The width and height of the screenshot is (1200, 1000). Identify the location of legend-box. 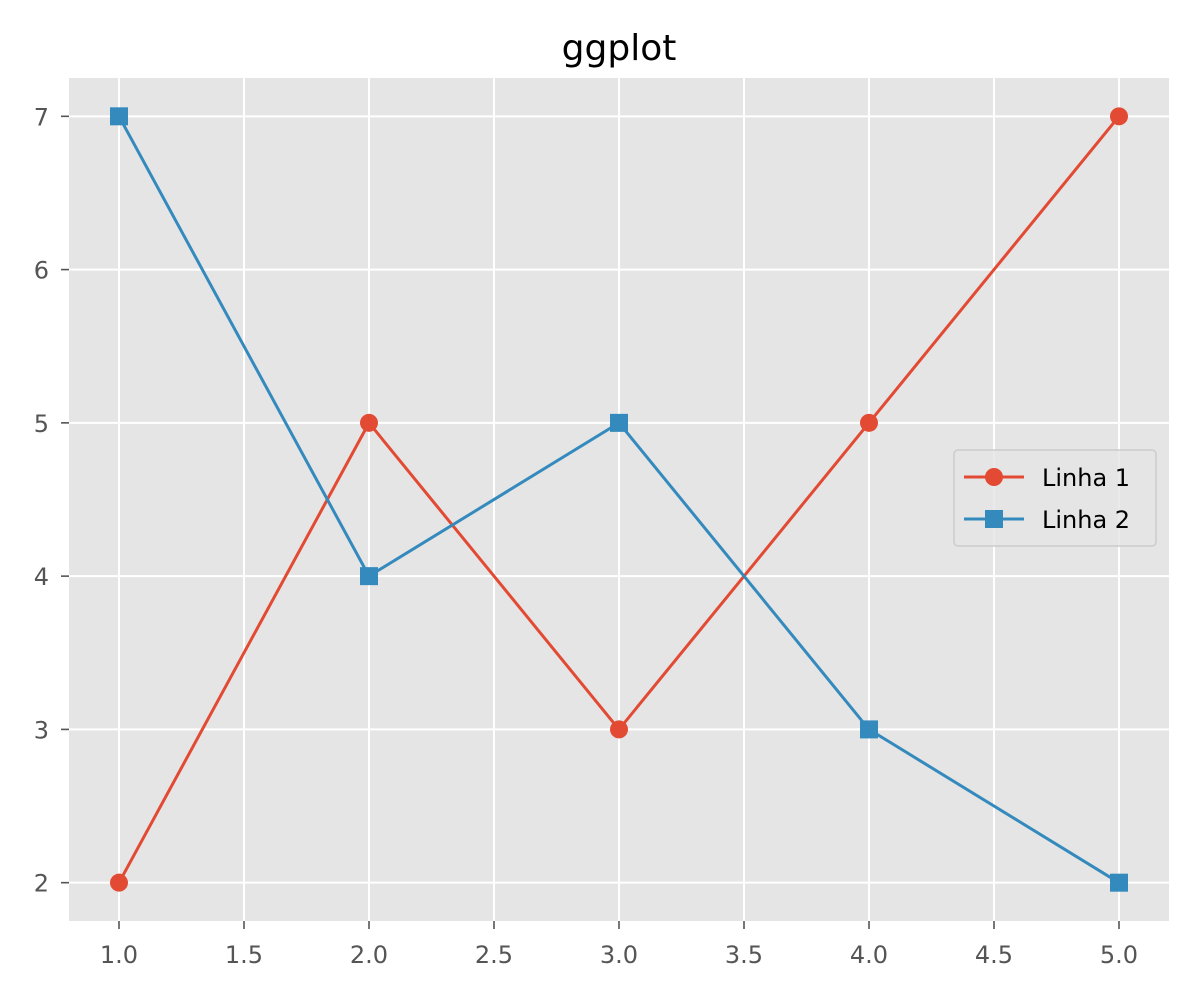
(1055, 498).